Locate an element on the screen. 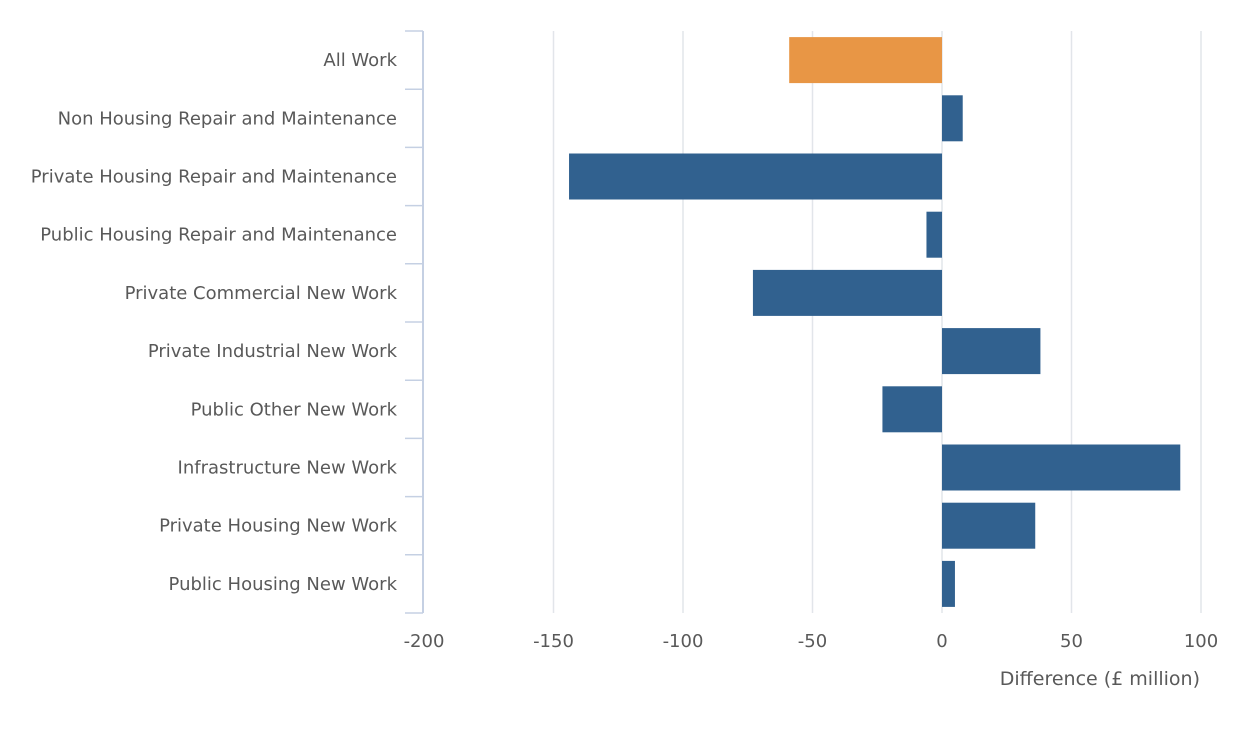 This screenshot has width=1234, height=738. x-tick-label: -150 is located at coordinates (553, 641).